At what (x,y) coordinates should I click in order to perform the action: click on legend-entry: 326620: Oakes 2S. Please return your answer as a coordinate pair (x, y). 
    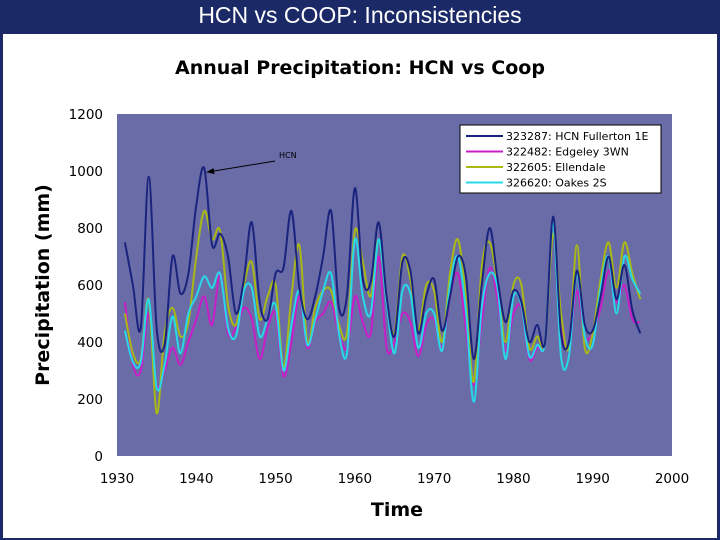
    Looking at the image, I should click on (556, 183).